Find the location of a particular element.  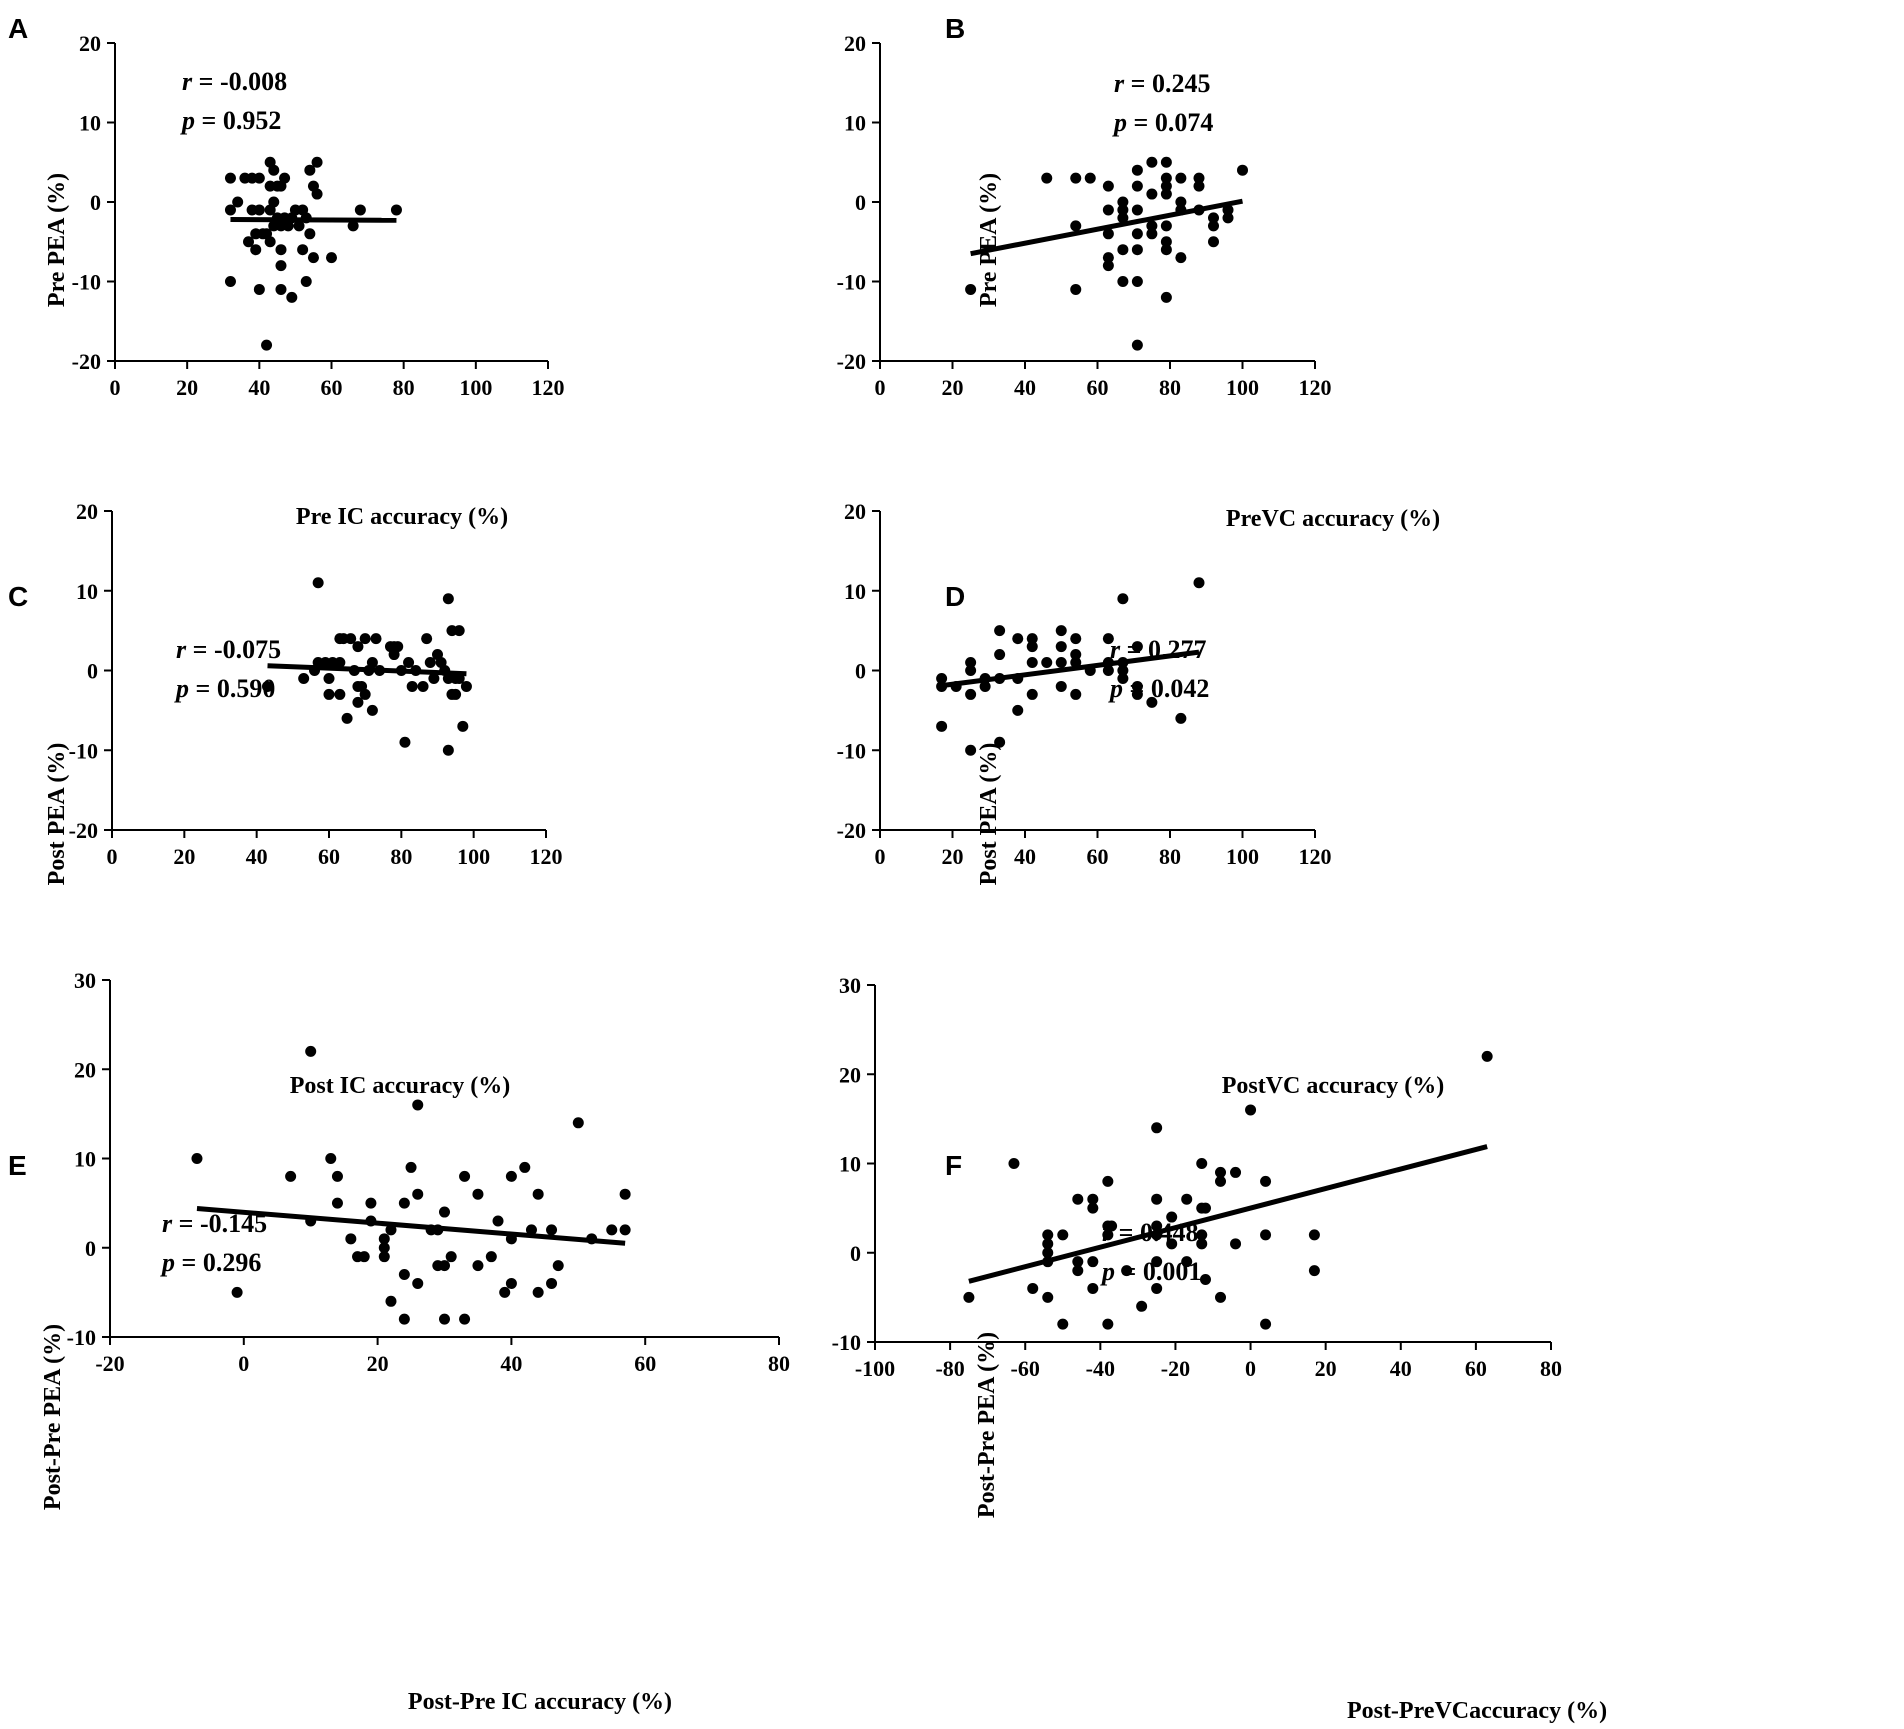

panel-letter: D is located at coordinates (955, 596).